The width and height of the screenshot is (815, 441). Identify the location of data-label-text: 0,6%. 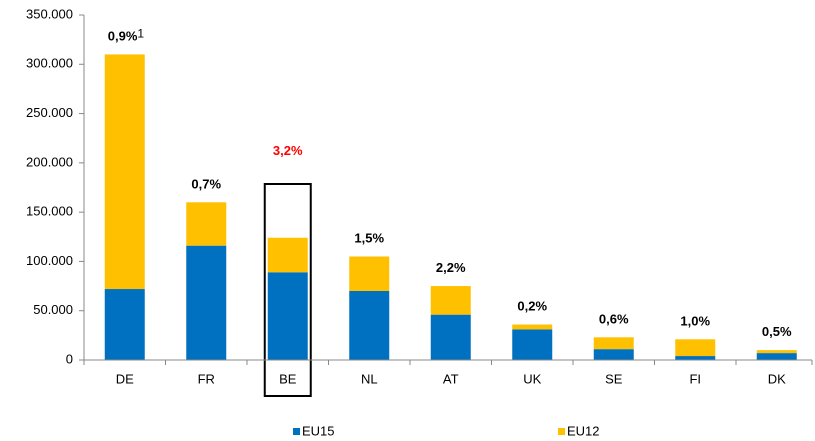
(614, 319).